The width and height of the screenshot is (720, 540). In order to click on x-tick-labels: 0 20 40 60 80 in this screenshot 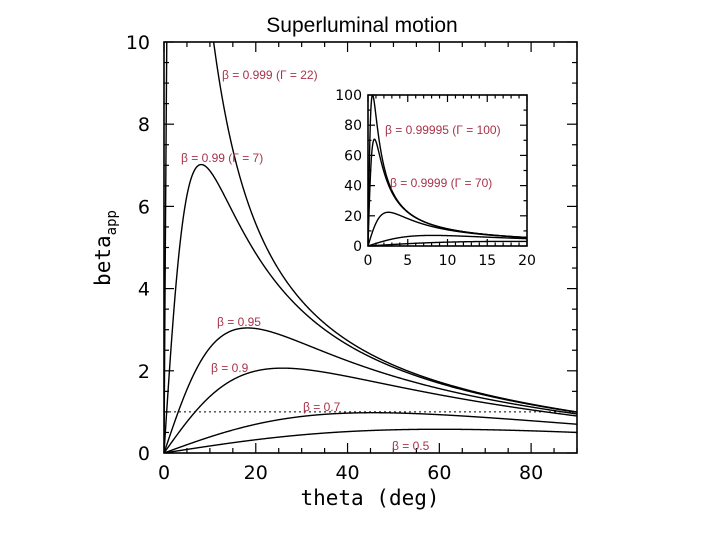, I will do `click(350, 473)`.